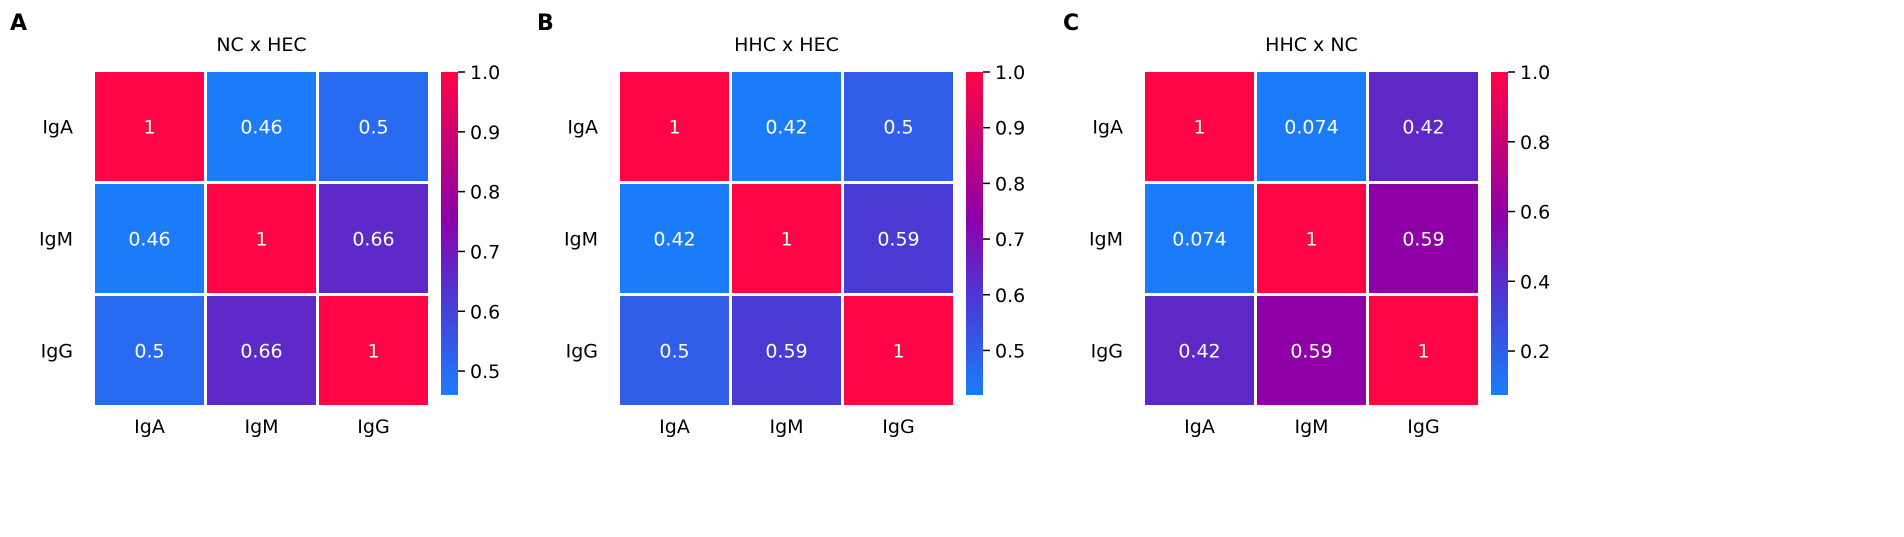 The height and width of the screenshot is (537, 1904). What do you see at coordinates (261, 45) in the screenshot?
I see `chart-title: NC x HEC` at bounding box center [261, 45].